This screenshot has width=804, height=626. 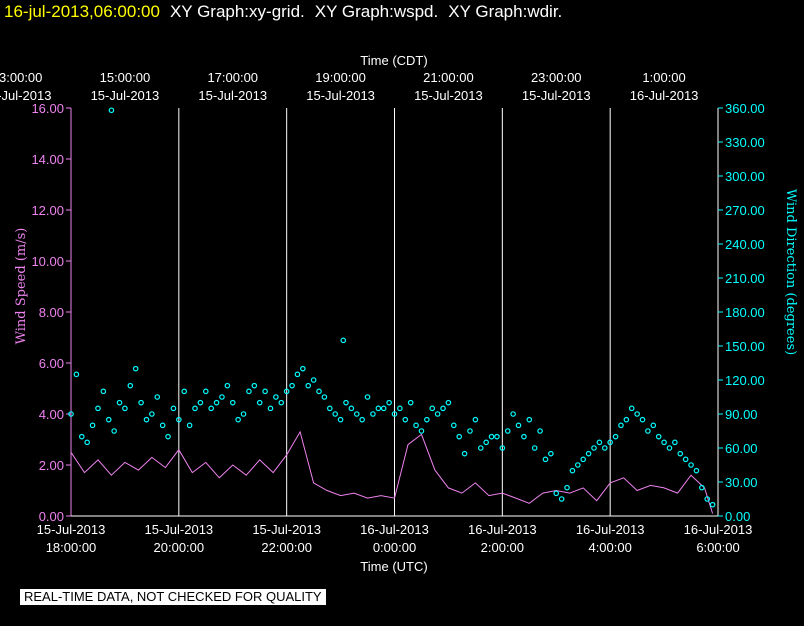 I want to click on top-tick-date: 15-Jul-2013, so click(x=340, y=95).